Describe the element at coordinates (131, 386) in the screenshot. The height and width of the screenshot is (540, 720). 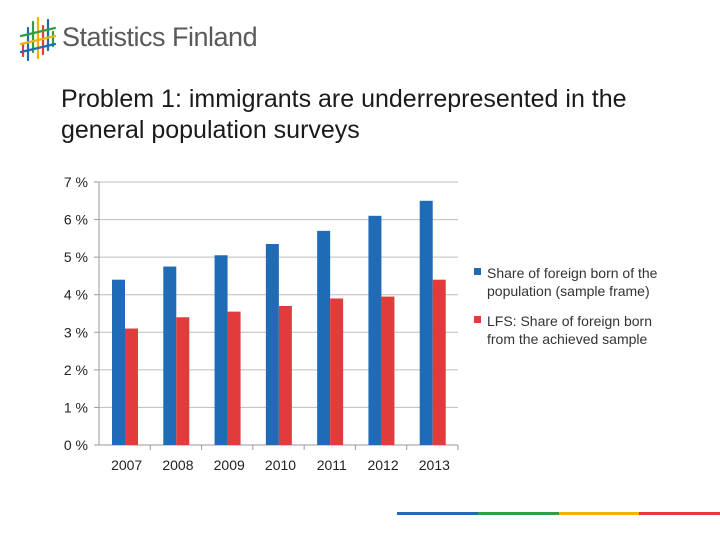
I see `bar-lfs-2007` at that location.